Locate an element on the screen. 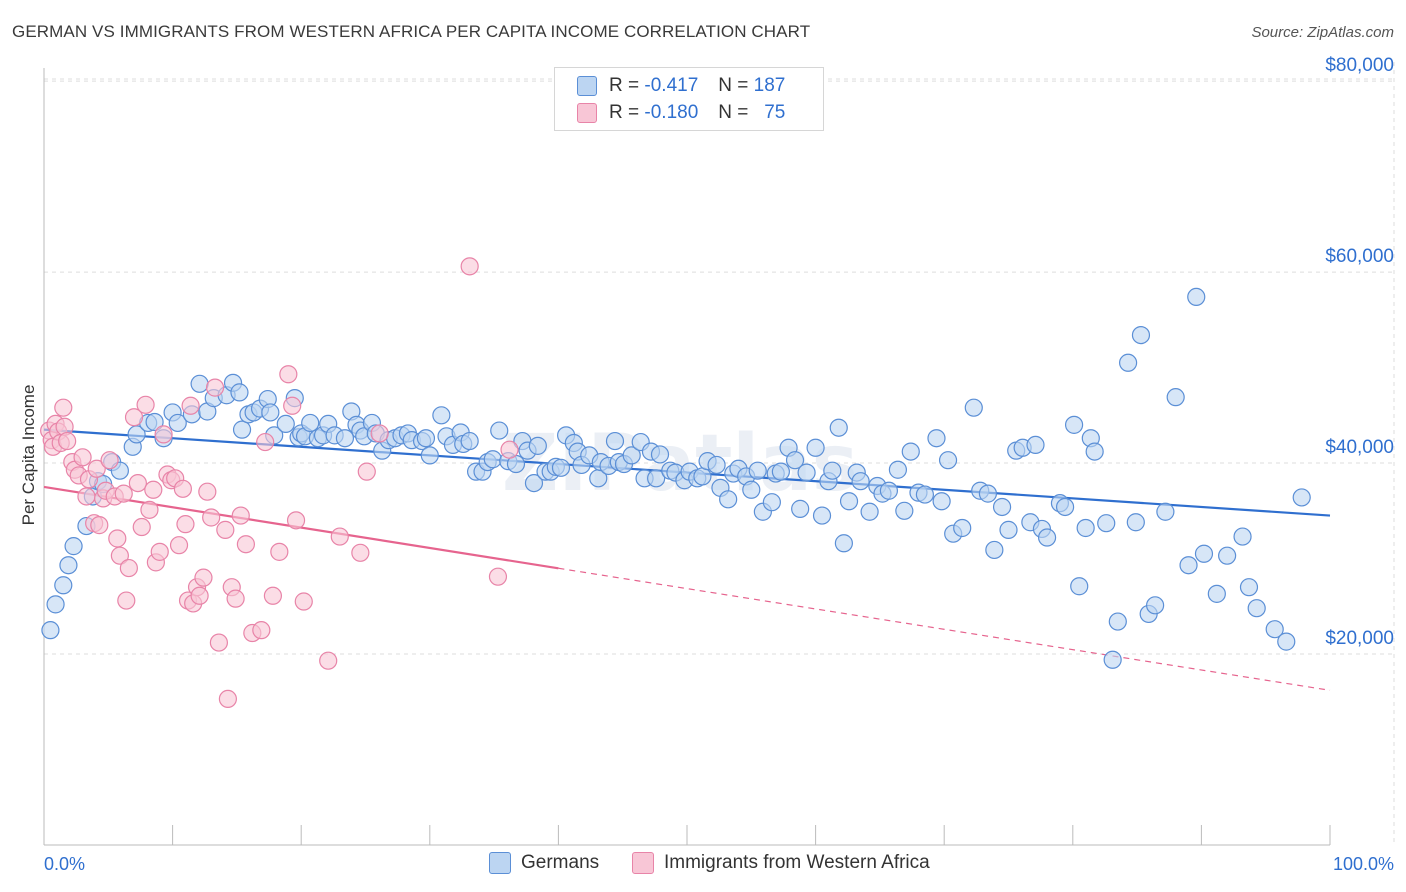 The image size is (1406, 892). y-tick-labels: $20,000 $40,000 $60,000 $80,000 is located at coordinates (1359, 352).